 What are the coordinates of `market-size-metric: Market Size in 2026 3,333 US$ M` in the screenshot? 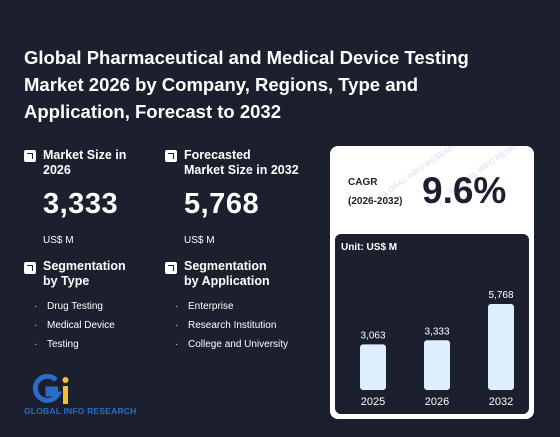 It's located at (94, 198).